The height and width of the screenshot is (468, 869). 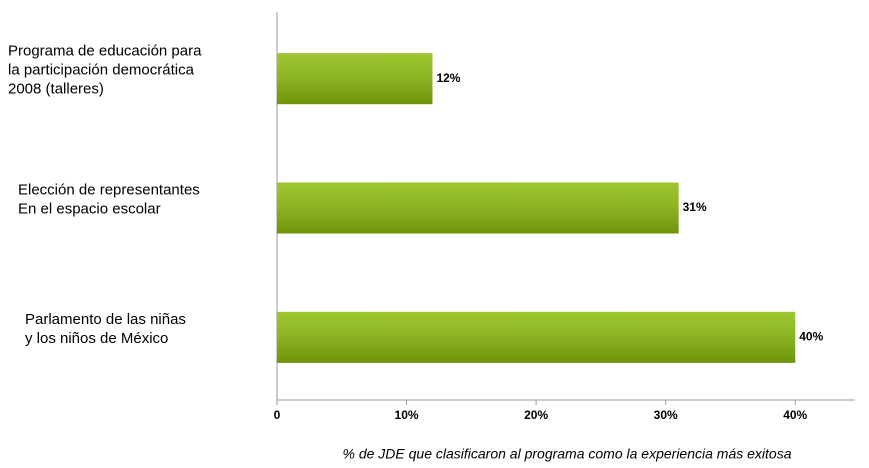 I want to click on category-label-line: En el espacio escolar, so click(x=89, y=208).